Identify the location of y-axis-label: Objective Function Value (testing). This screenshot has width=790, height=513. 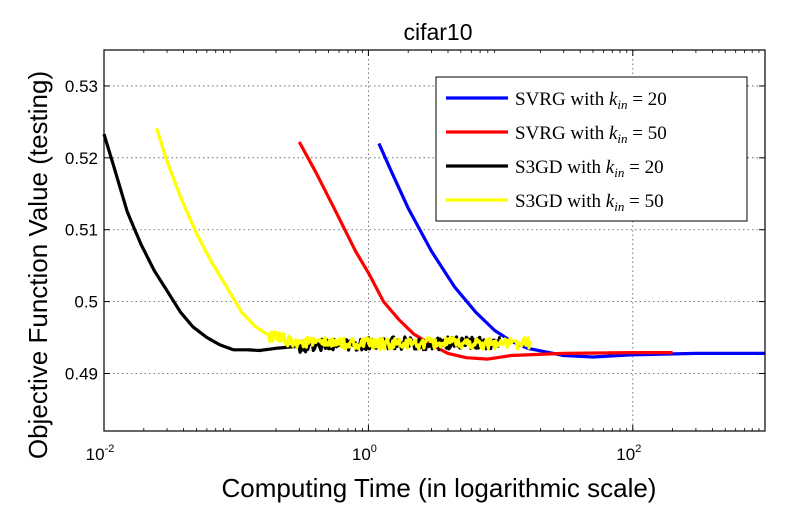
(38, 265).